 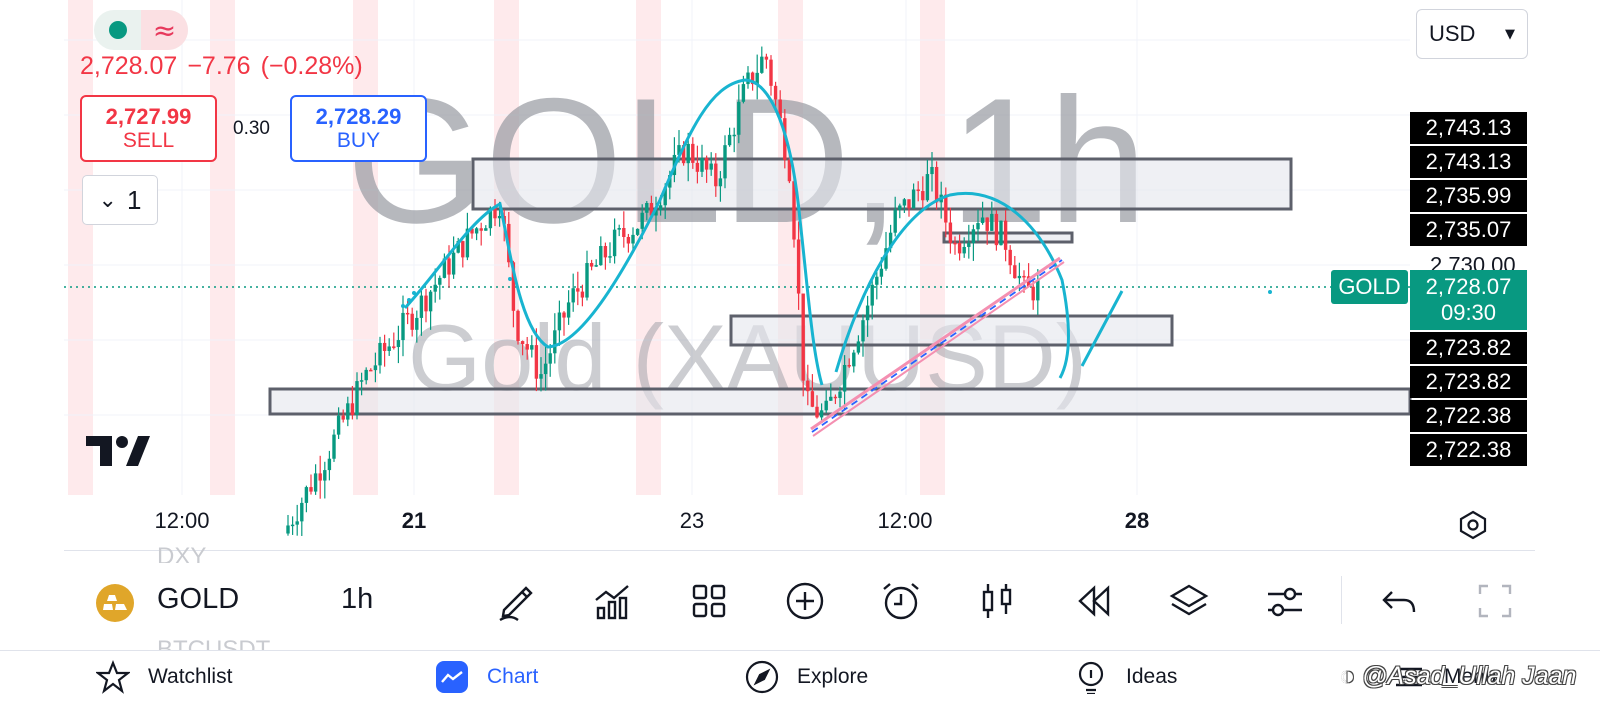 What do you see at coordinates (997, 601) in the screenshot?
I see `candles-icon` at bounding box center [997, 601].